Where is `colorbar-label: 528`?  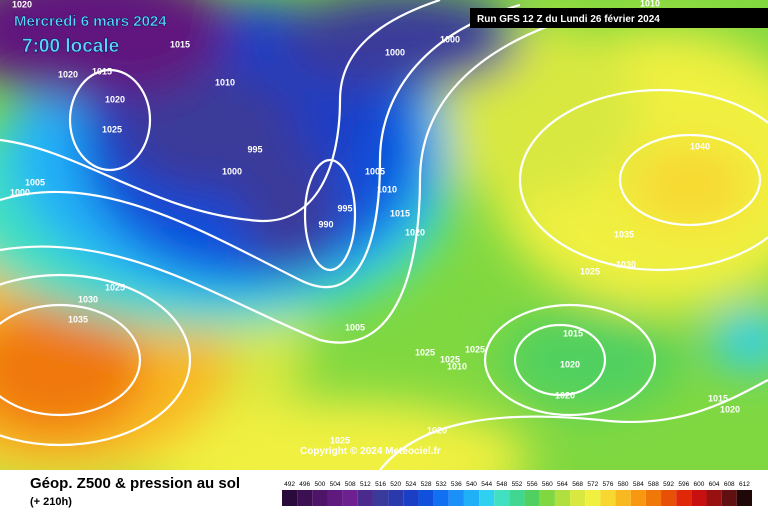
colorbar-label: 528 is located at coordinates (426, 484).